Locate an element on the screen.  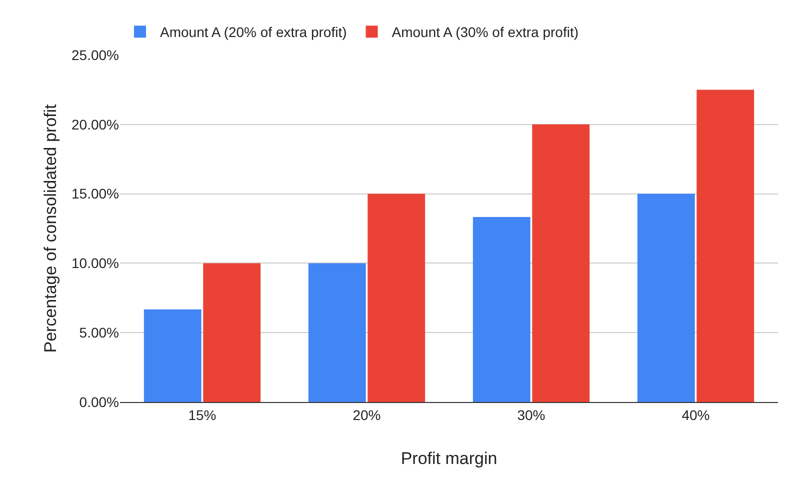
x-tick-label: 20% is located at coordinates (366, 414).